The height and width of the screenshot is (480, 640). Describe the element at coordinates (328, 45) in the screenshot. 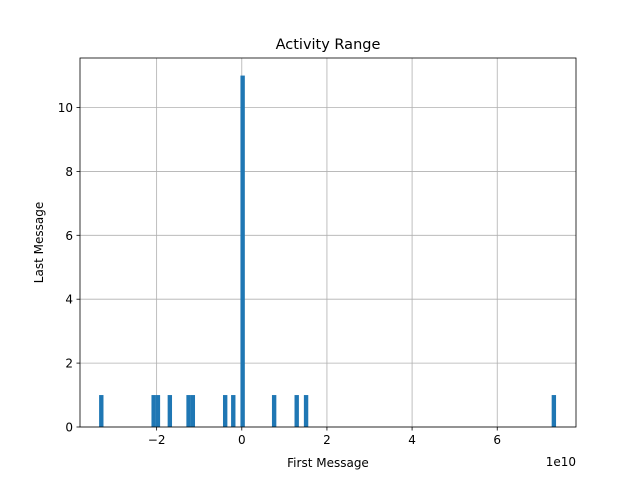

I see `chart-title: Activity Range` at that location.